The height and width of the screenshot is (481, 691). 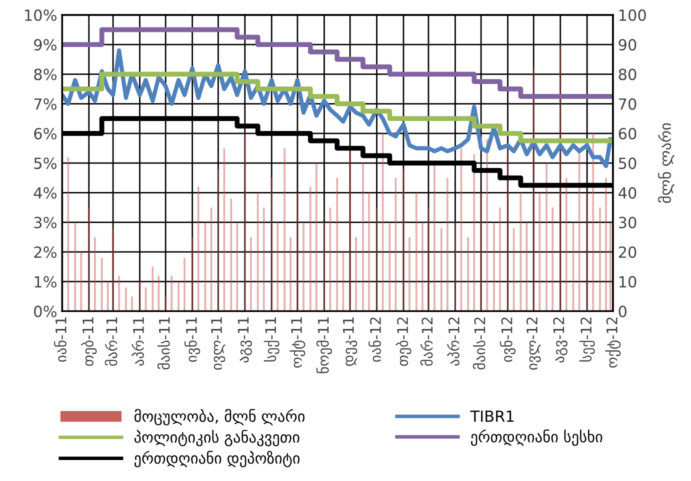 What do you see at coordinates (245, 340) in the screenshot?
I see `x-tick-label: აგვ-11` at bounding box center [245, 340].